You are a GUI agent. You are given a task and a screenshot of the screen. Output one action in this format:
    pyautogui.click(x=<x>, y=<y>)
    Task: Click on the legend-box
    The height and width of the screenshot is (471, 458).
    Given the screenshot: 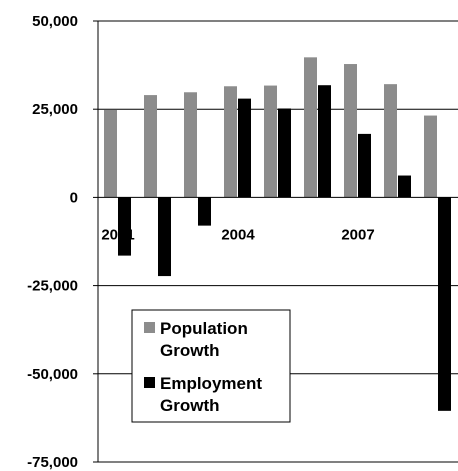 What is the action you would take?
    pyautogui.click(x=211, y=366)
    